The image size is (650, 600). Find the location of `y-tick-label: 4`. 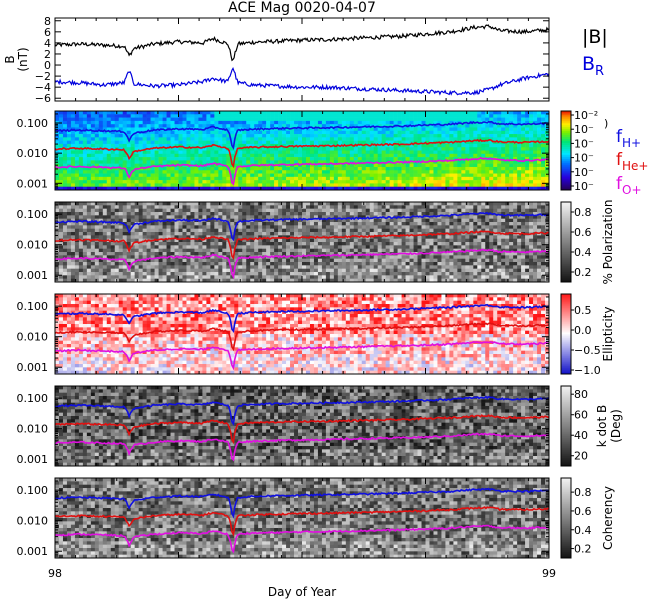

y-tick-label: 4 is located at coordinates (47, 43).